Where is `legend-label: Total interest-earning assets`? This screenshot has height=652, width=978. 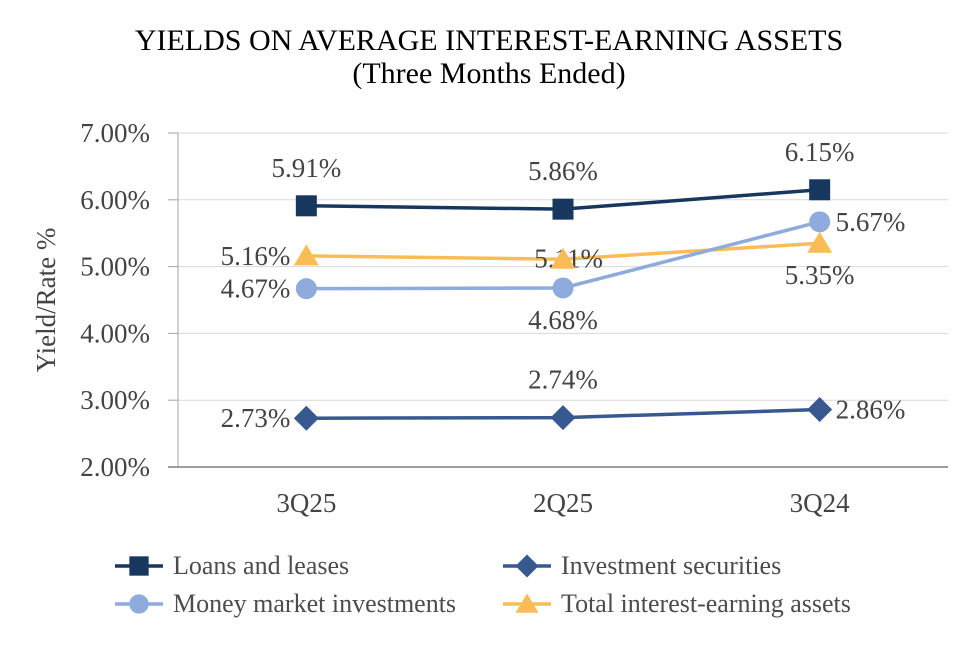
legend-label: Total interest-earning assets is located at coordinates (706, 603).